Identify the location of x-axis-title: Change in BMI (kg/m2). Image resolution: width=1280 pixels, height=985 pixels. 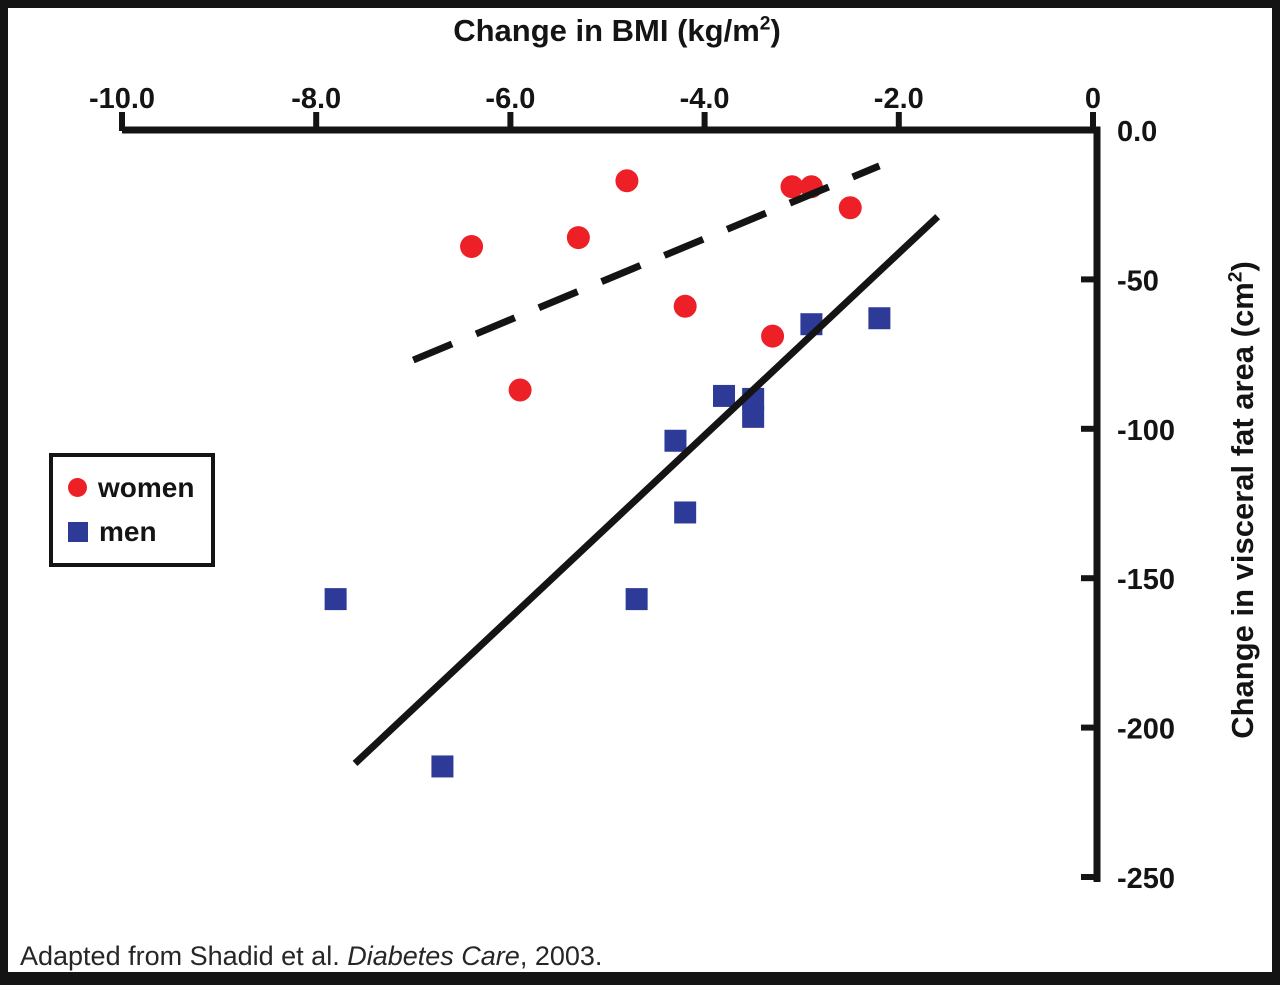
(617, 31).